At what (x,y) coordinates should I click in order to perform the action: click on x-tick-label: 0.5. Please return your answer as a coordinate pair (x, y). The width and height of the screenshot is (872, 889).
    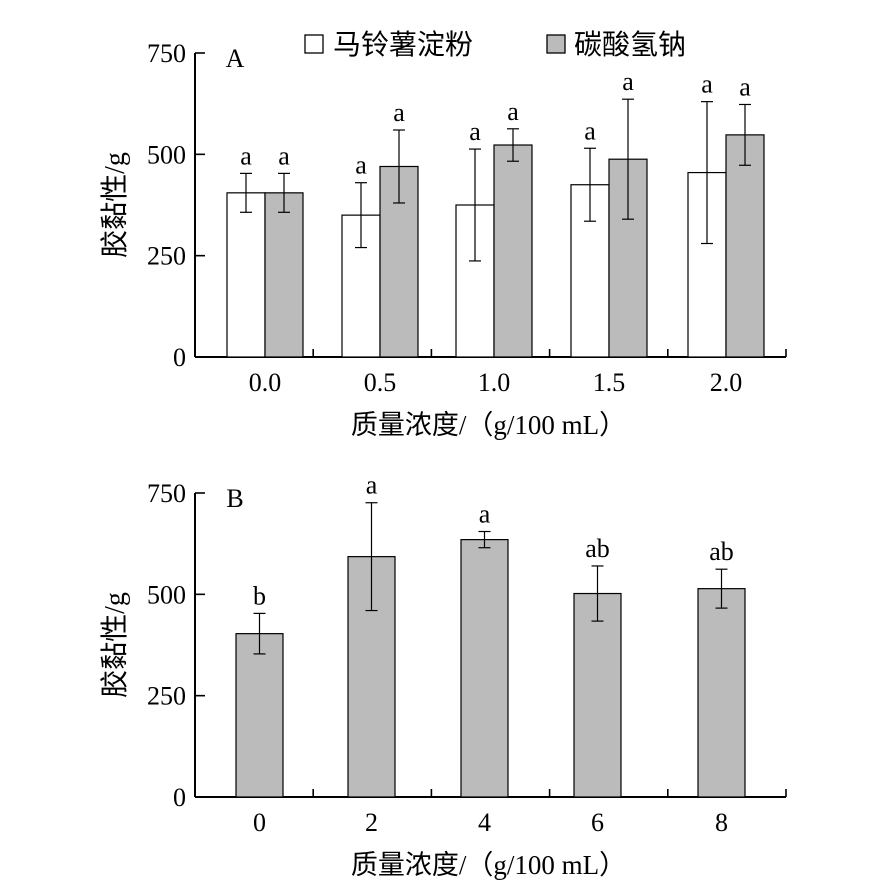
    Looking at the image, I should click on (380, 382).